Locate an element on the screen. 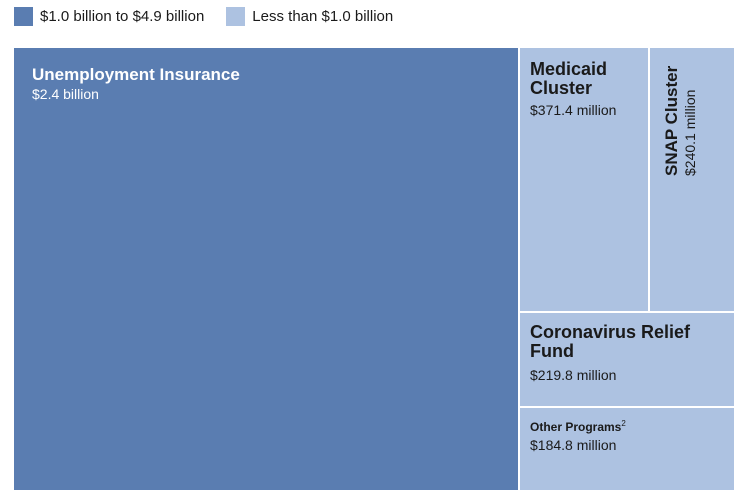 Image resolution: width=736 pixels, height=490 pixels. tile-coronavirus-relief-fund: Coronavirus Relief Fund $219.8 million is located at coordinates (627, 359).